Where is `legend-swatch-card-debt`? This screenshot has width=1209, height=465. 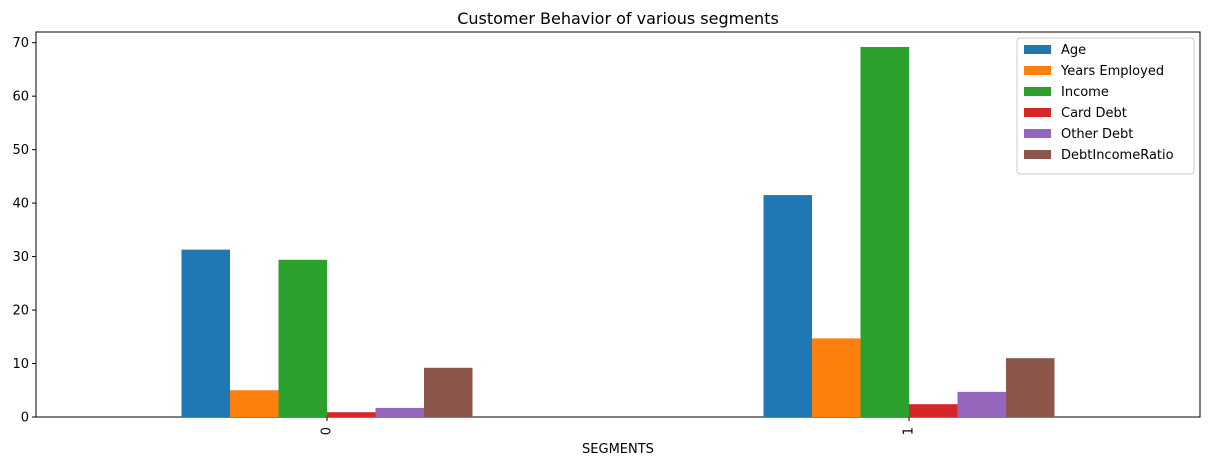 legend-swatch-card-debt is located at coordinates (1037, 112).